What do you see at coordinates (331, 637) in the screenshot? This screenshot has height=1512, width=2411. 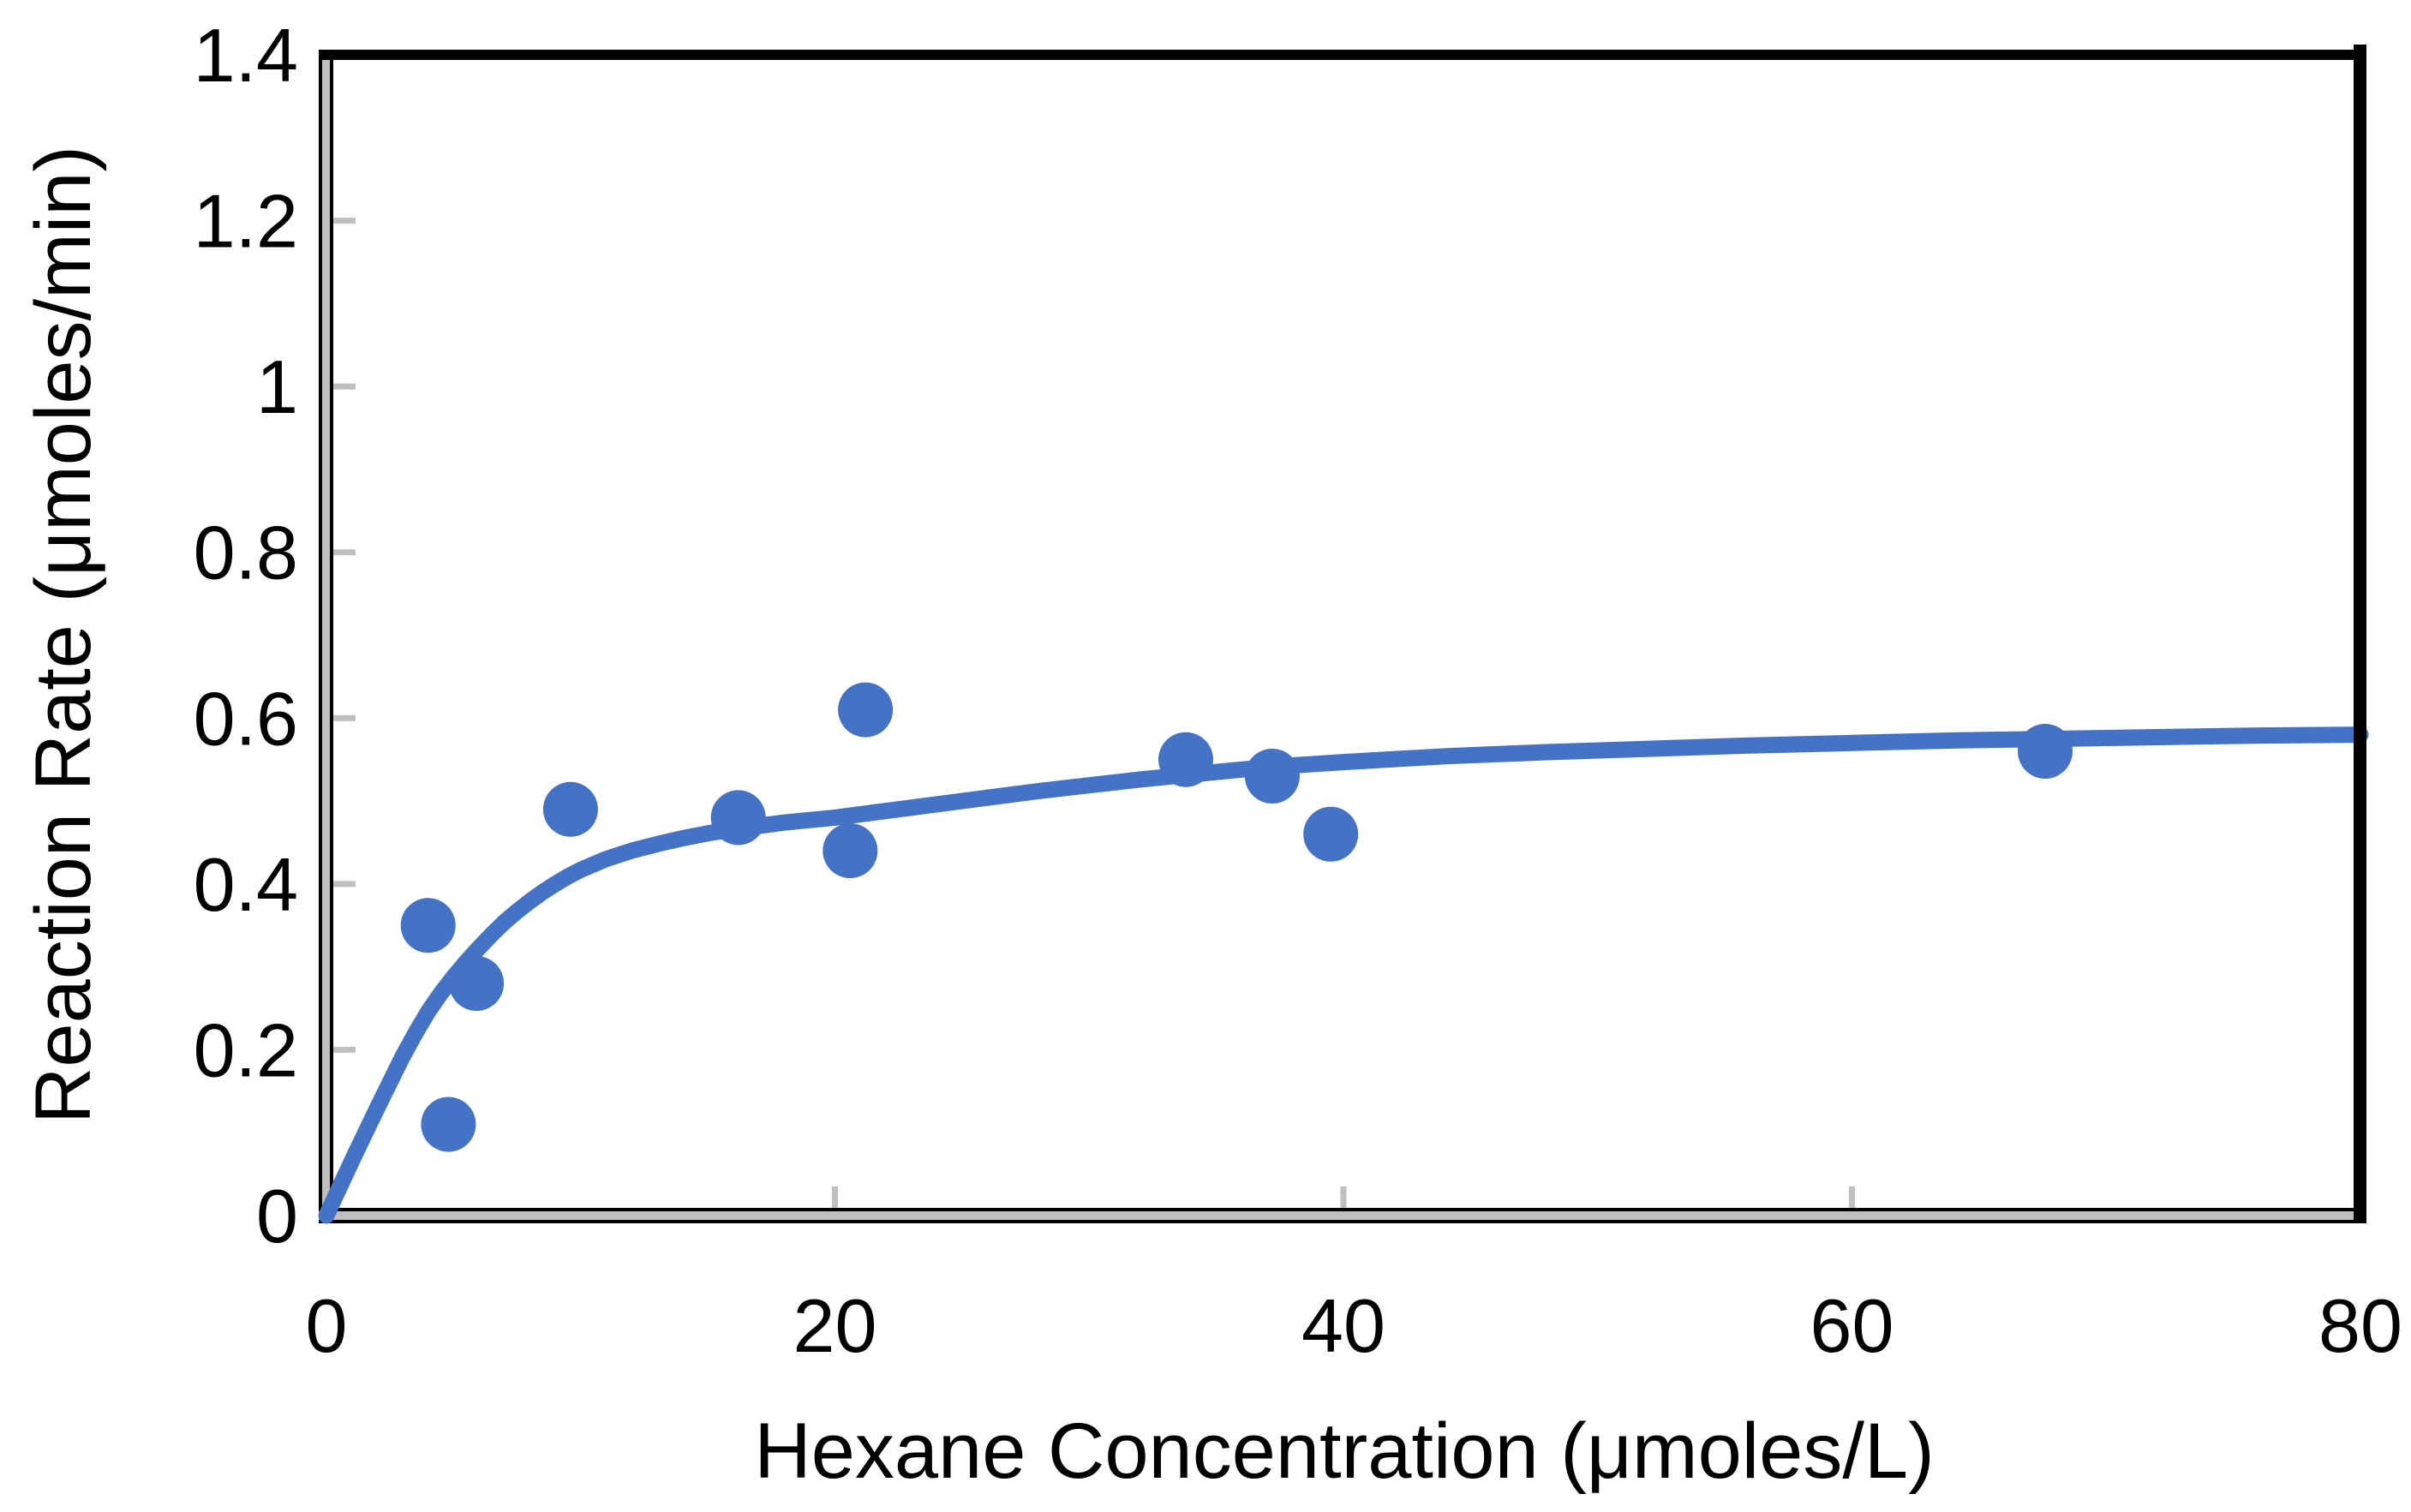 I see `y-axis-edge-right` at bounding box center [331, 637].